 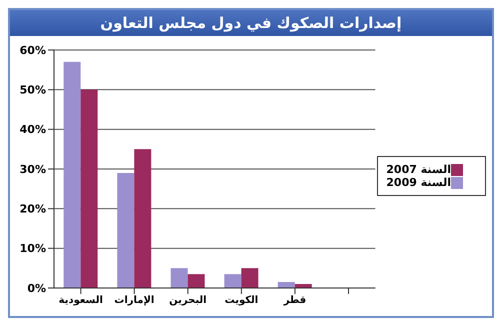 What do you see at coordinates (80, 300) in the screenshot?
I see `x-tick-label: السعودية` at bounding box center [80, 300].